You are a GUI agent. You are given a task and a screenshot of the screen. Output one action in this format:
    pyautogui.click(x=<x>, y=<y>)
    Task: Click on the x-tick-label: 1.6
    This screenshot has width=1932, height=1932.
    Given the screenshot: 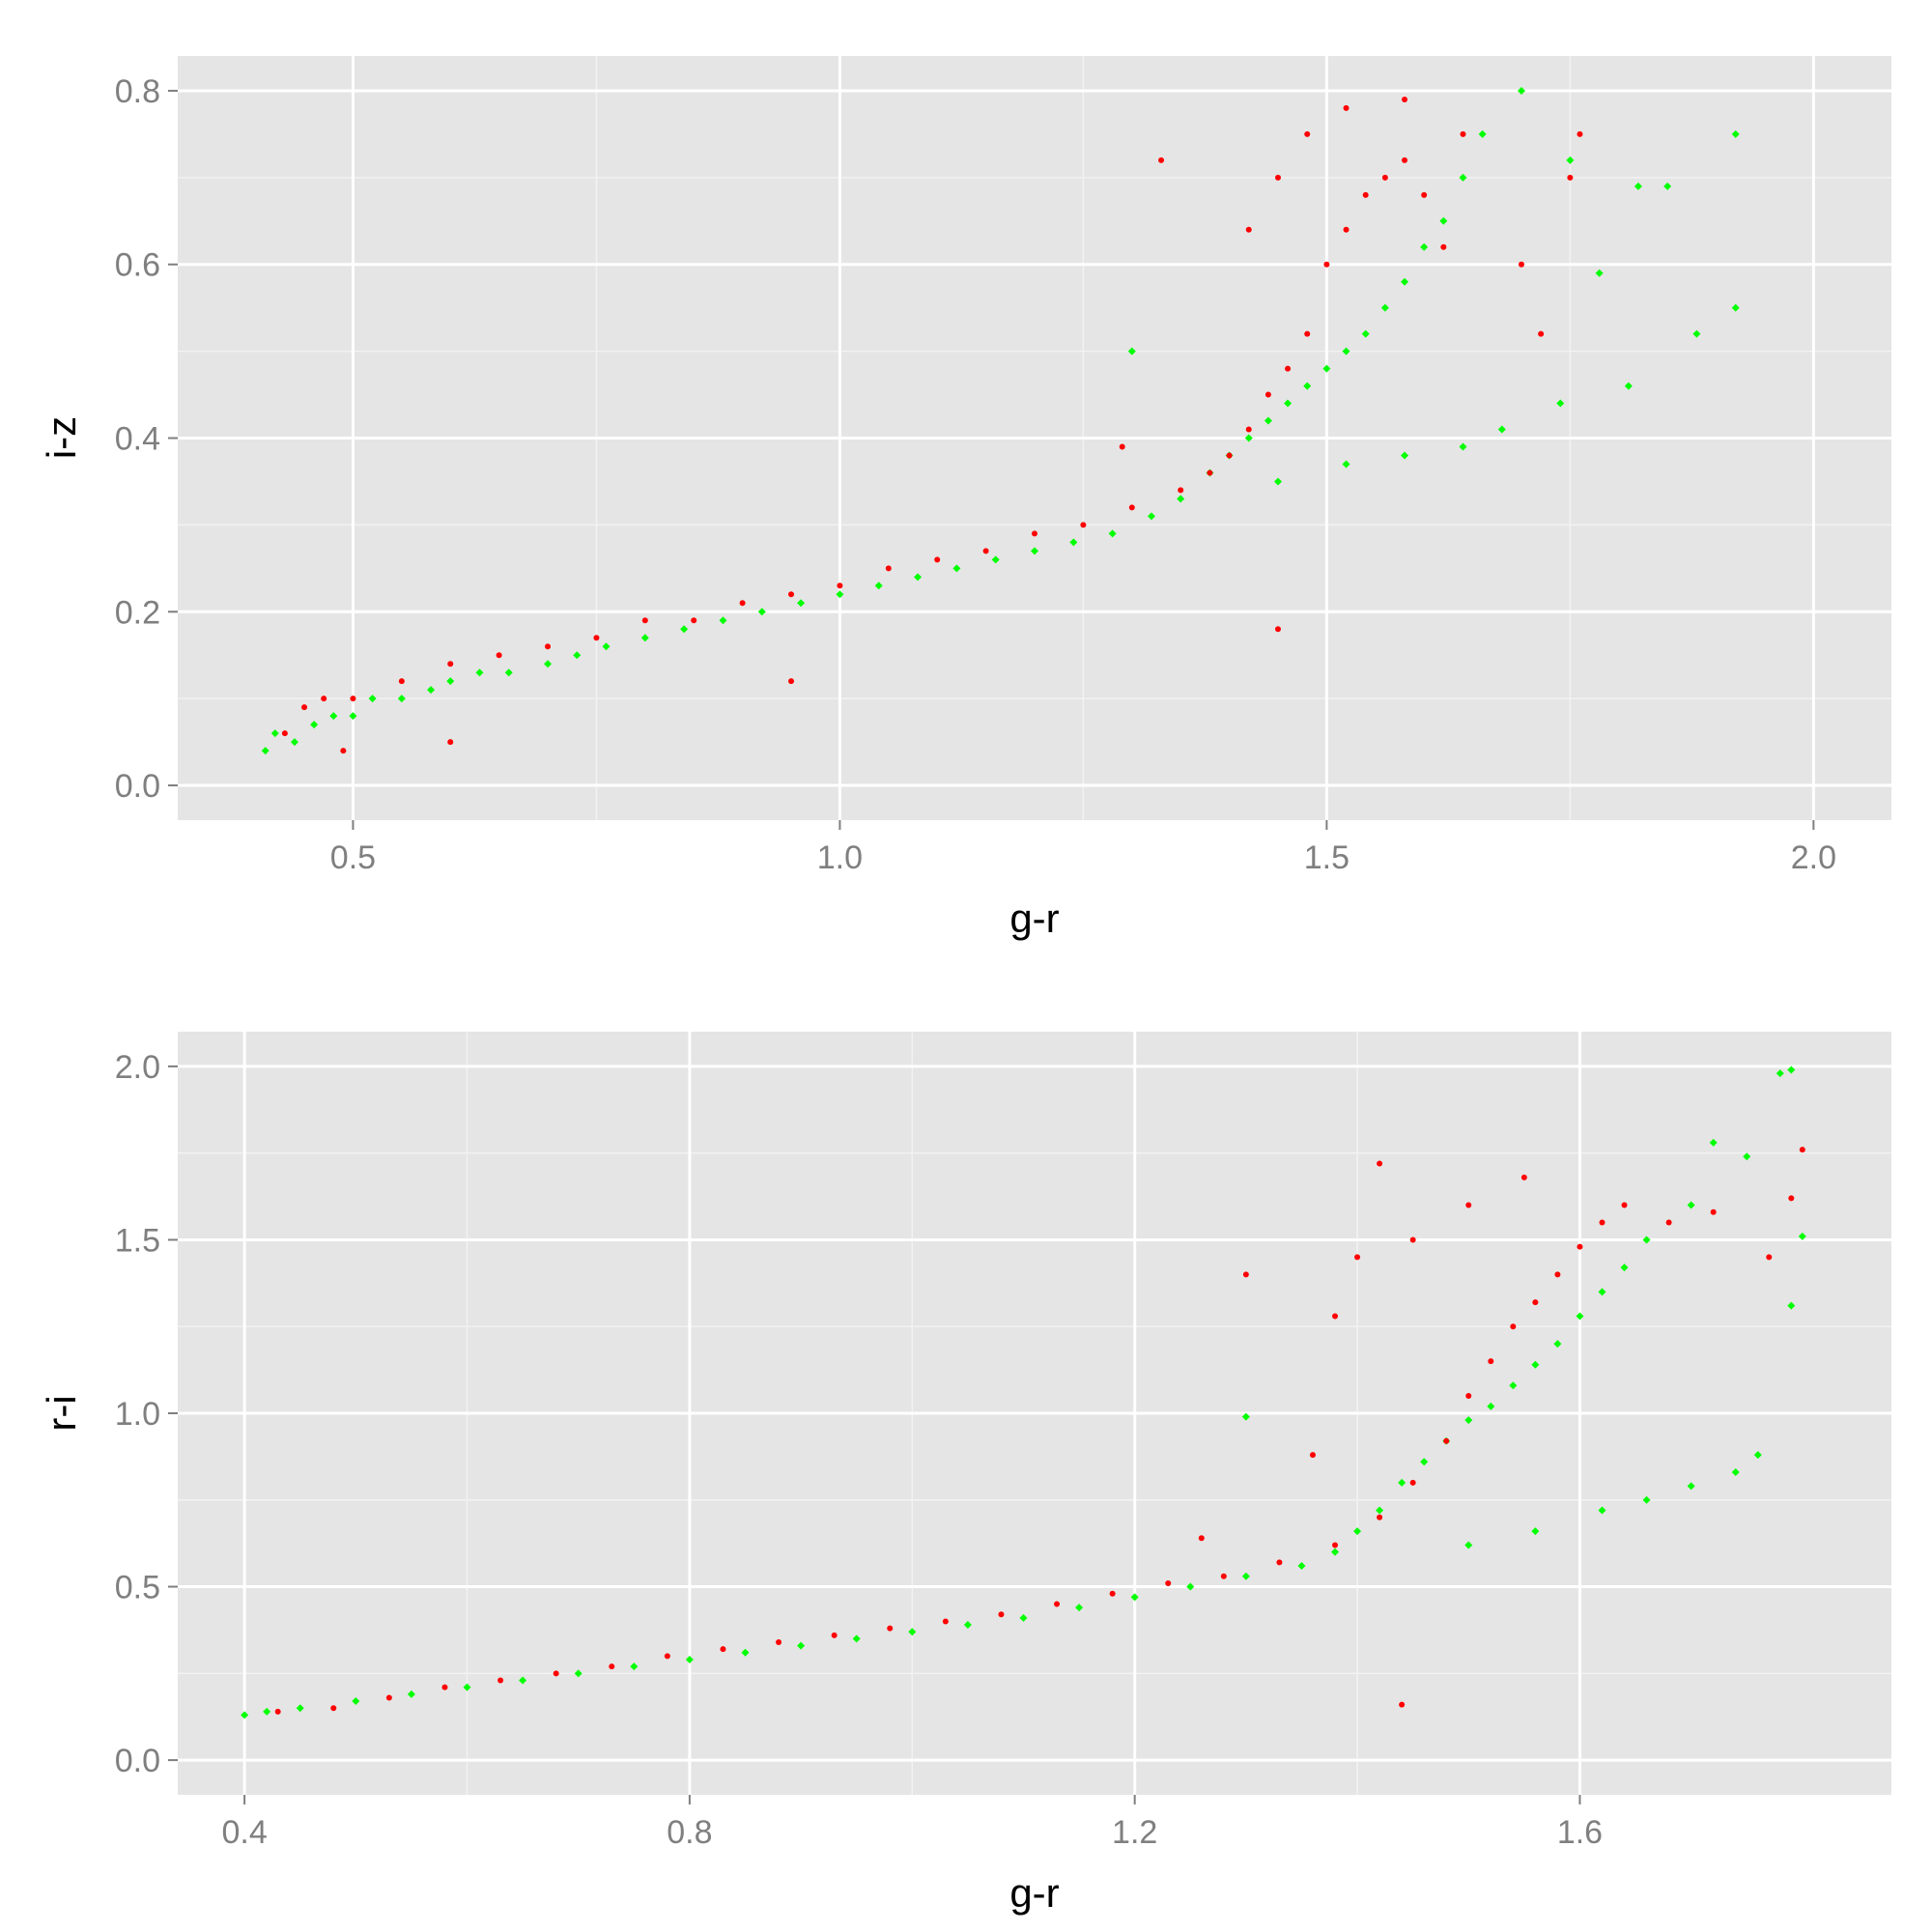 What is the action you would take?
    pyautogui.click(x=1580, y=1832)
    